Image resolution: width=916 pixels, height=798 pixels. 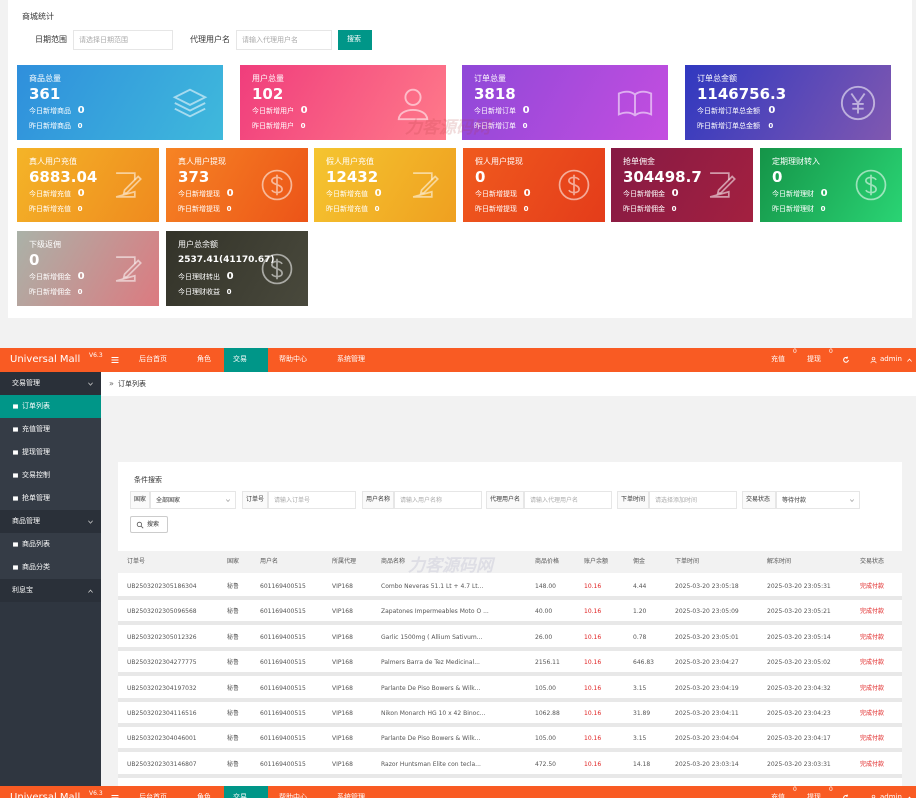 What do you see at coordinates (909, 797) in the screenshot?
I see `caret` at bounding box center [909, 797].